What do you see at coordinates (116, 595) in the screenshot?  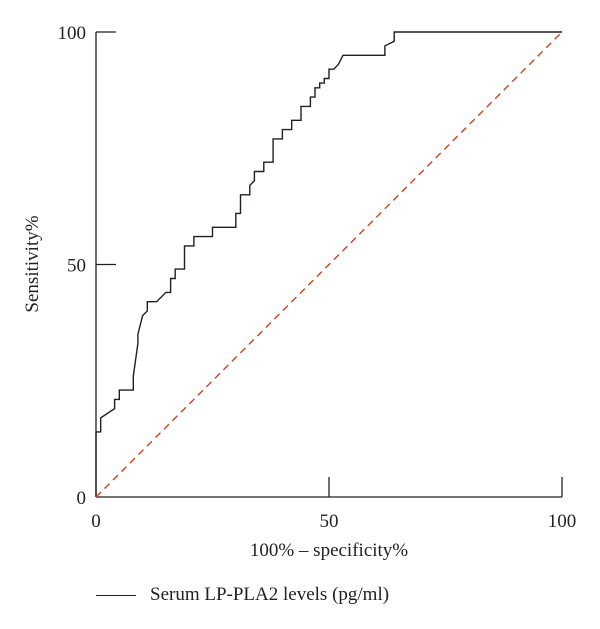 I see `legend-line-swatch` at bounding box center [116, 595].